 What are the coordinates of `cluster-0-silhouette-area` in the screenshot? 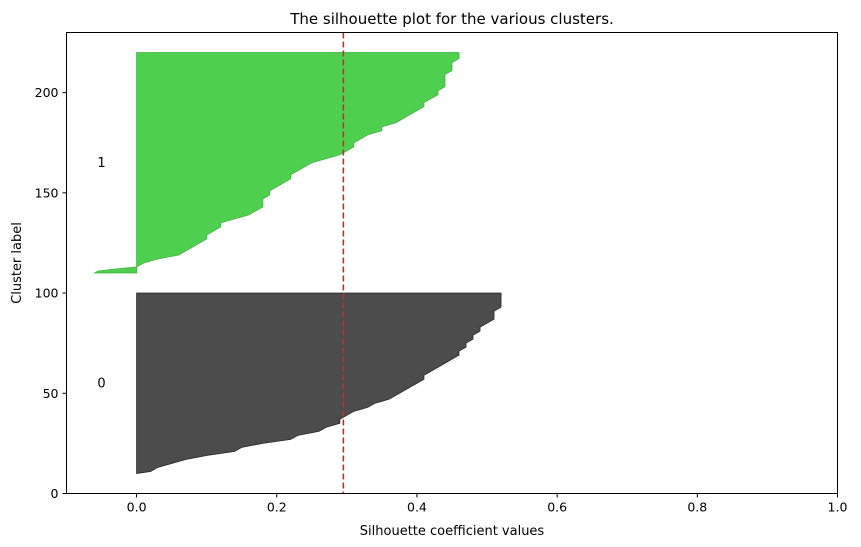 It's located at (319, 383).